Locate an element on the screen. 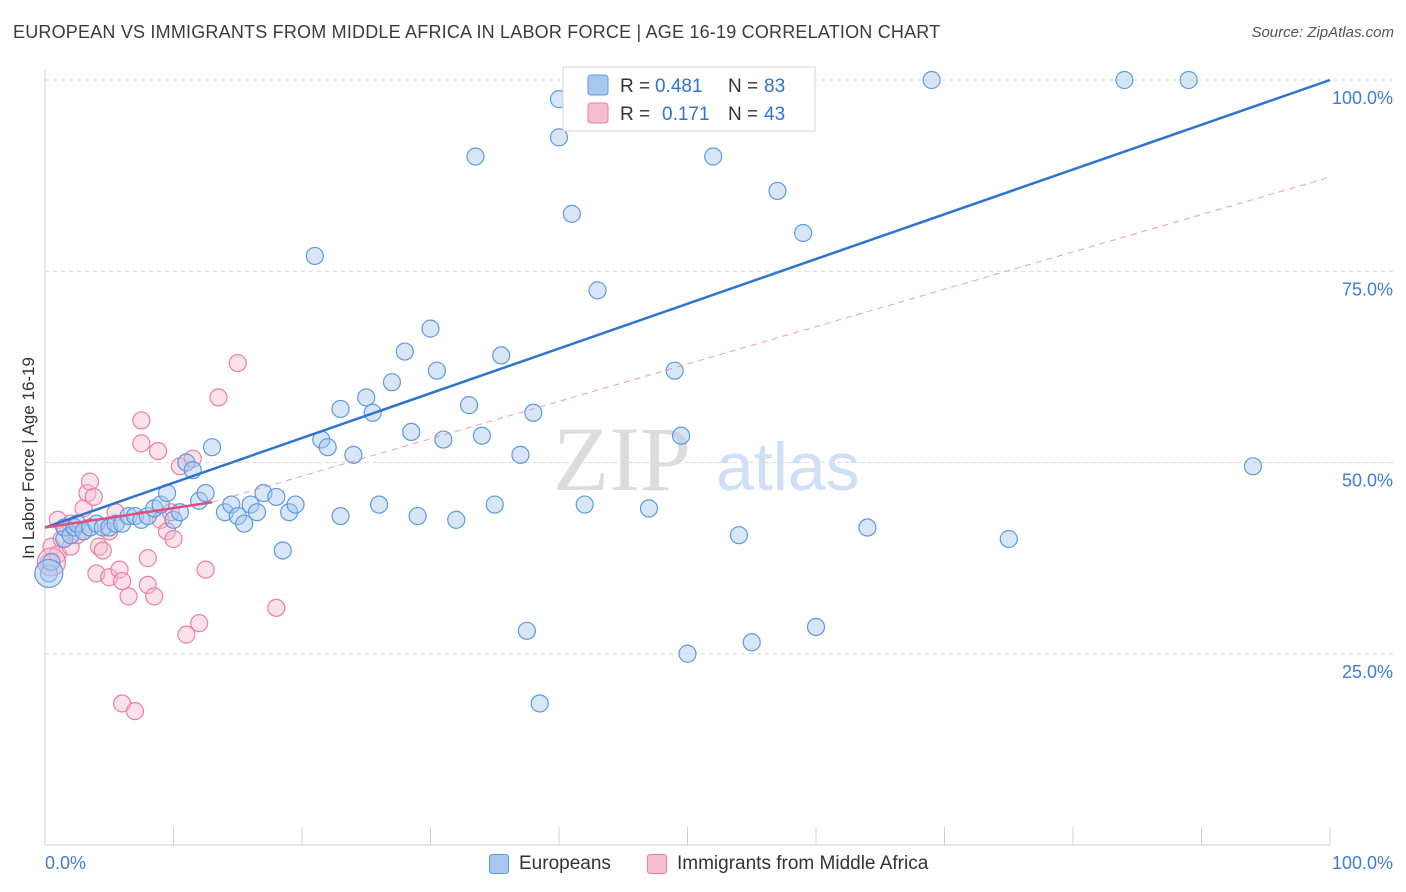  y-tick-labels: 25.0% 50.0% 75.0% 100.0% is located at coordinates (1362, 385).